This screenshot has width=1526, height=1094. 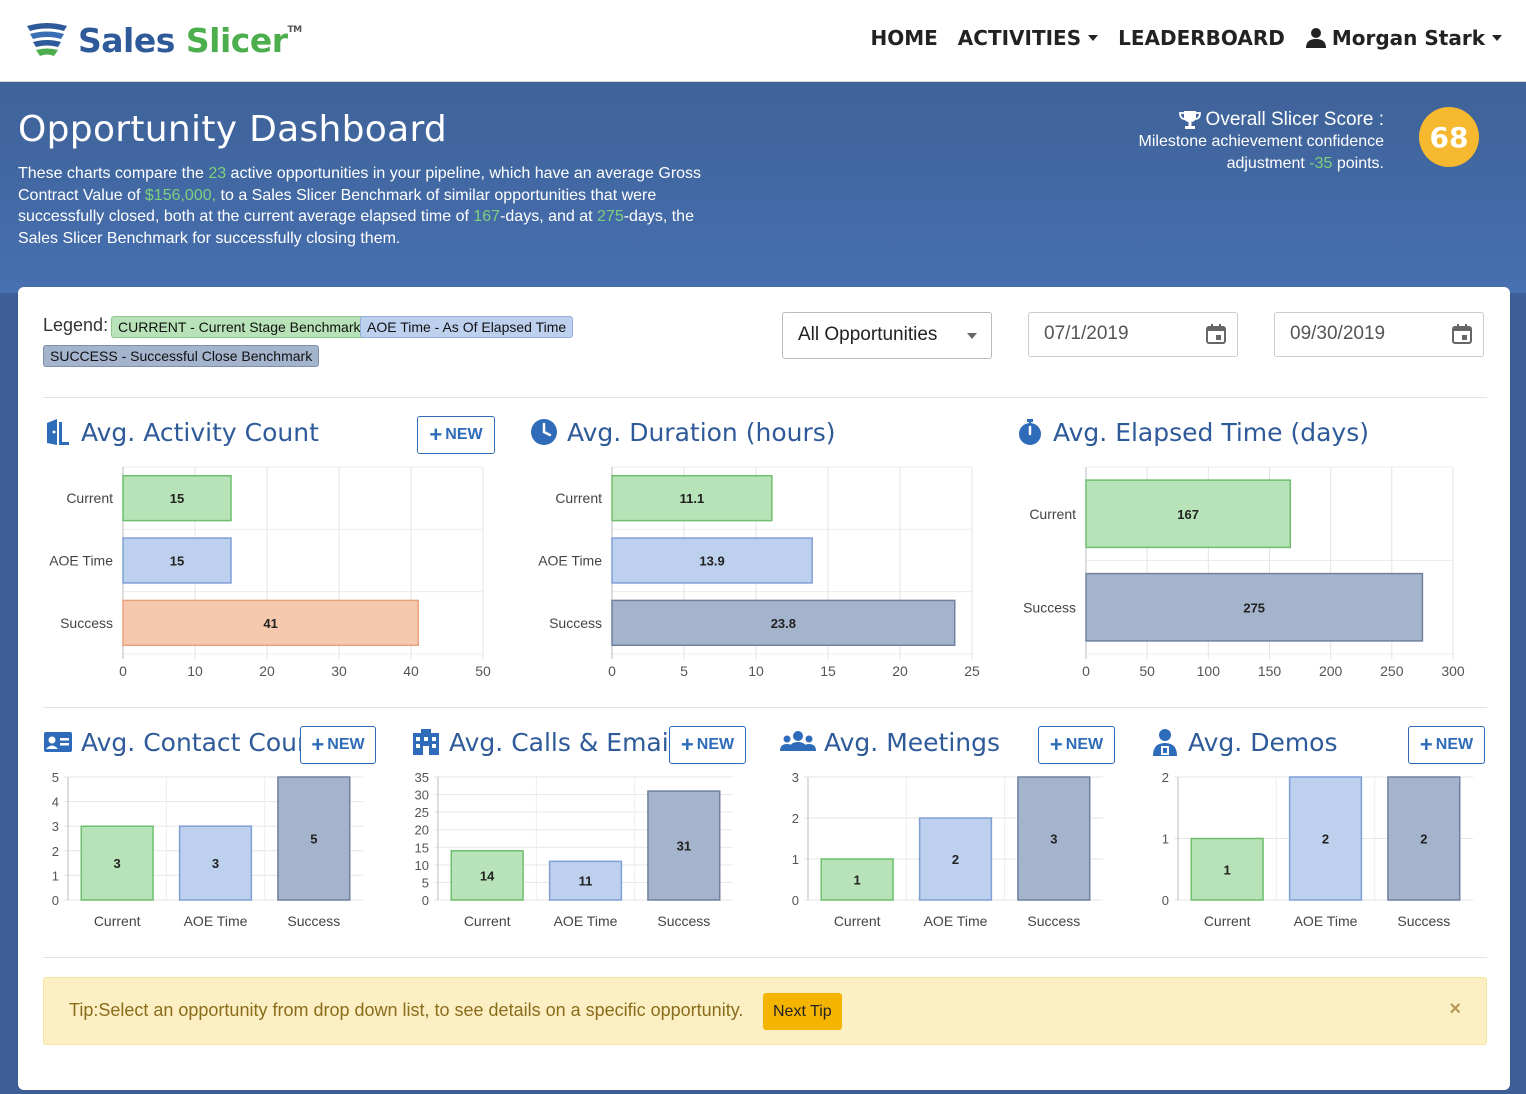 I want to click on chart-title-elapsed: Avg. Elapsed Time (days), so click(x=1192, y=432).